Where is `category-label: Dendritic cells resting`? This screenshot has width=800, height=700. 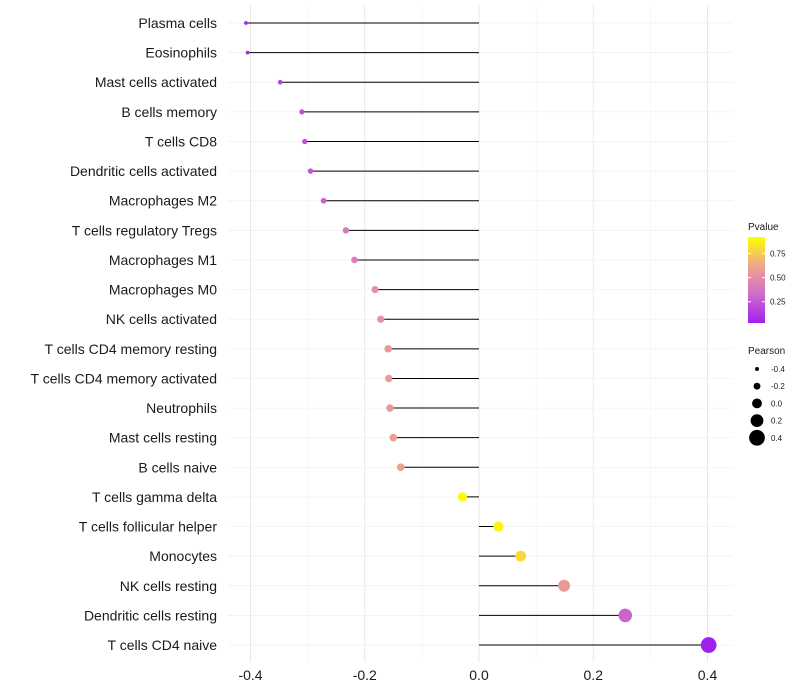
category-label: Dendritic cells resting is located at coordinates (150, 615).